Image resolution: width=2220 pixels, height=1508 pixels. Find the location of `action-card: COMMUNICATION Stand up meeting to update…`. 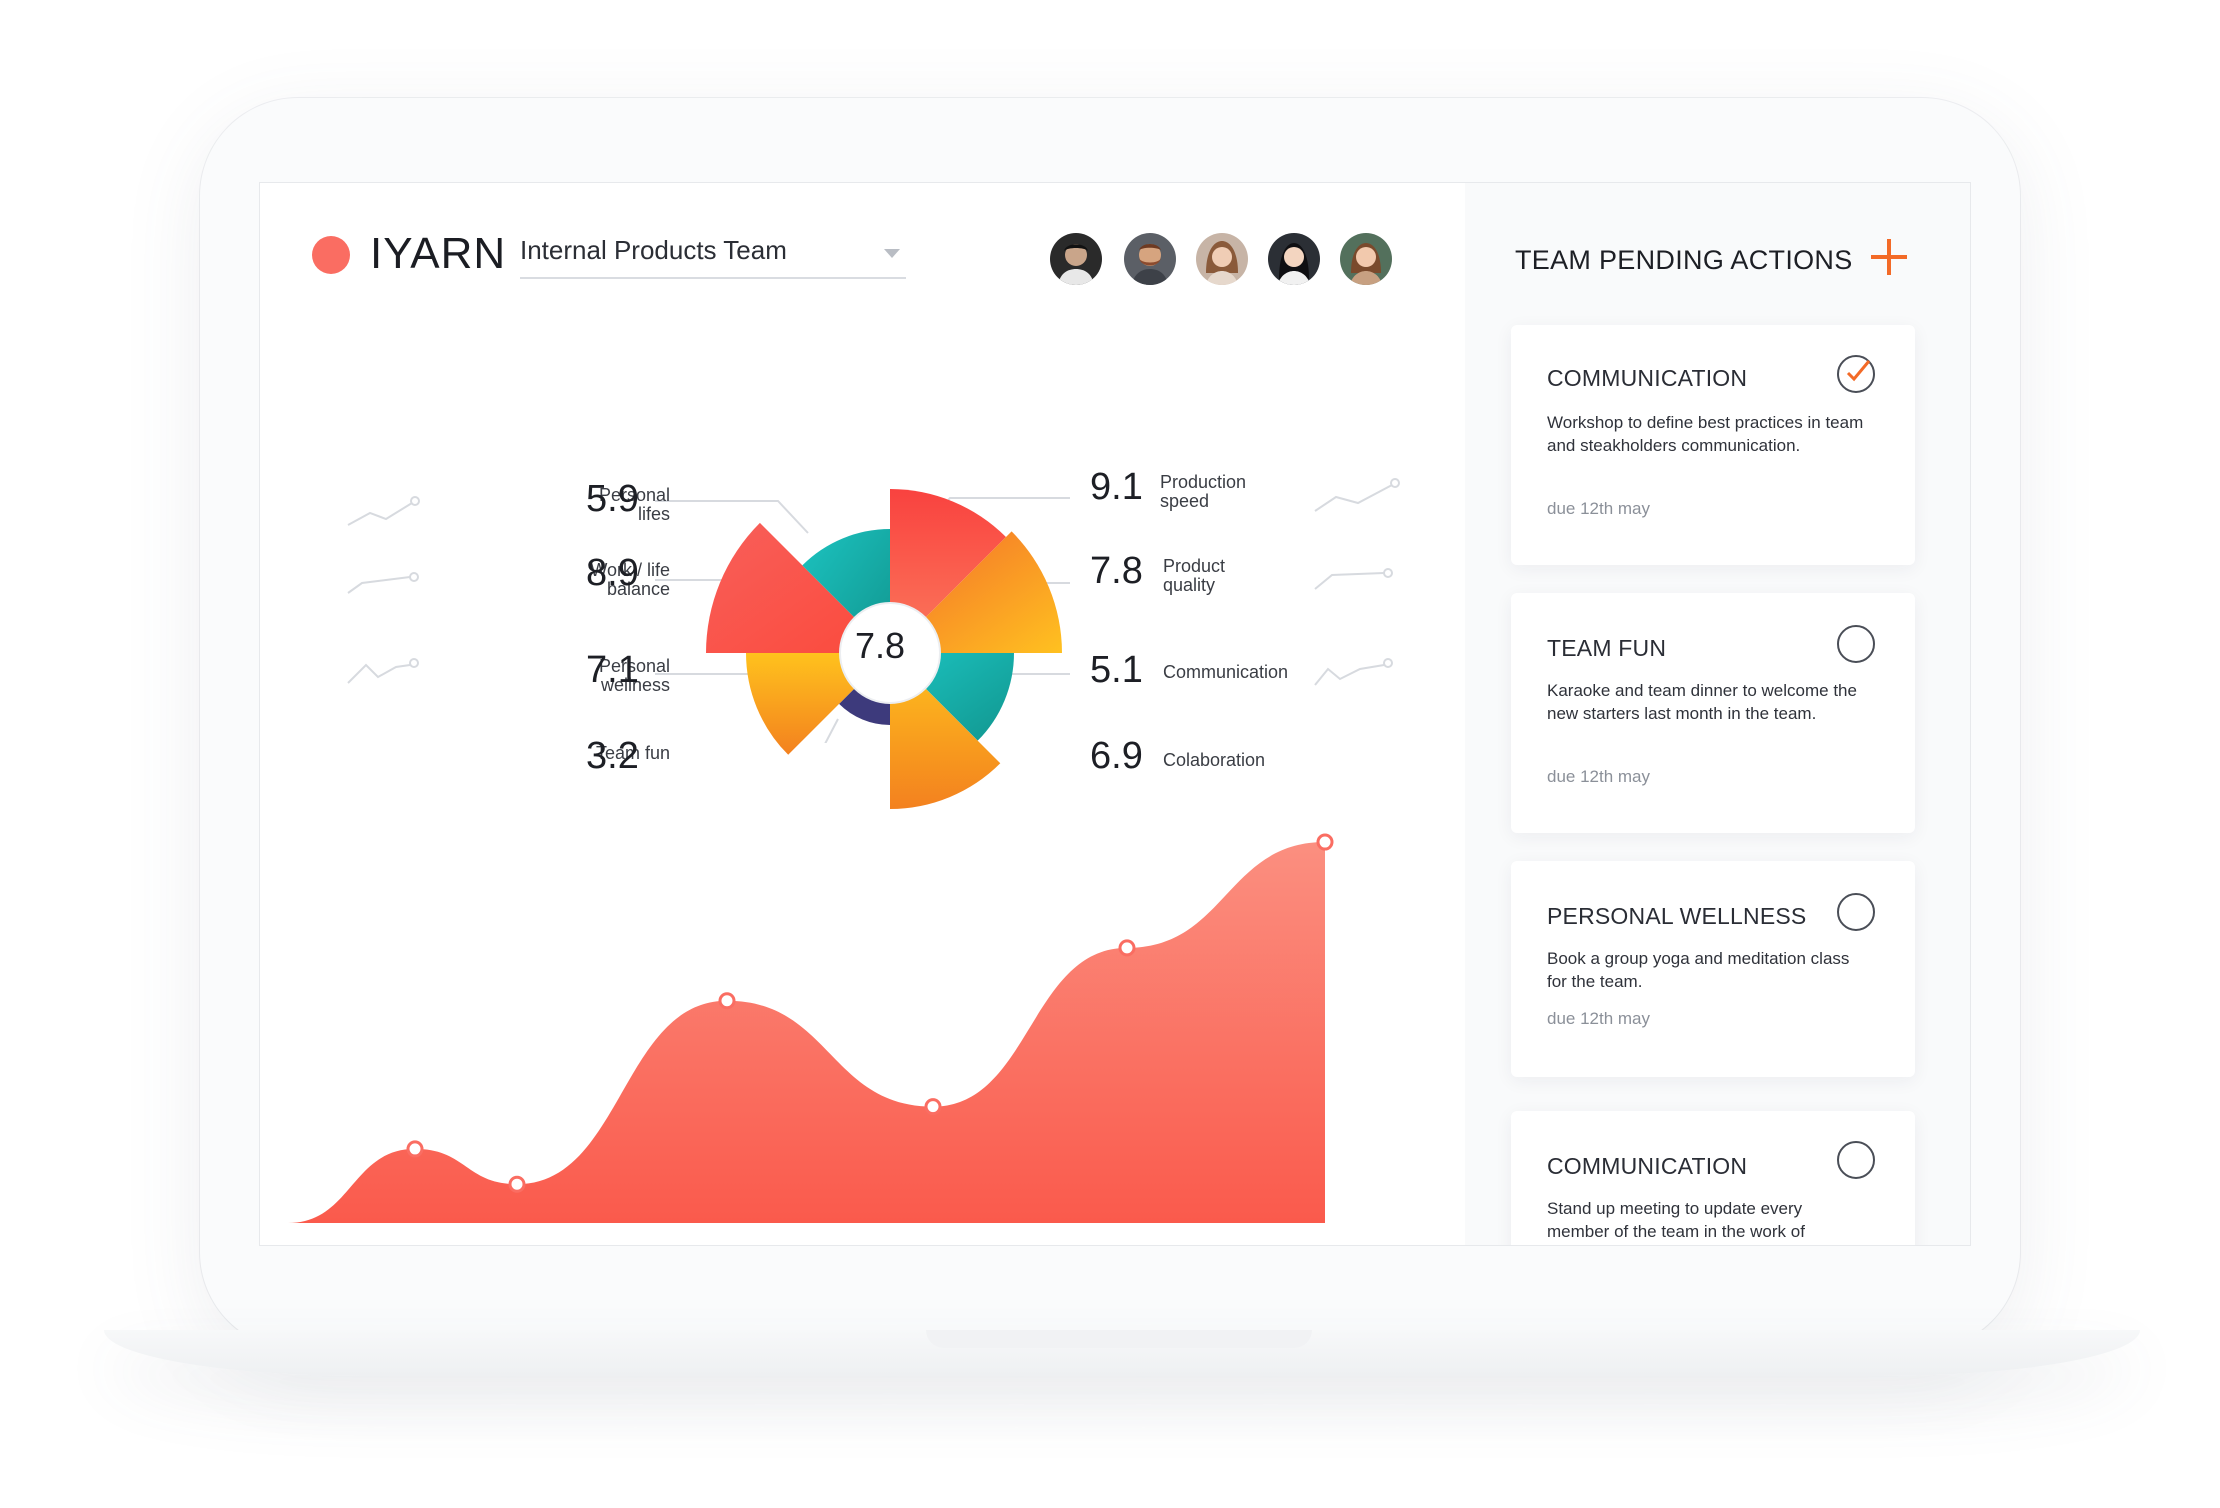

action-card: COMMUNICATION Stand up meeting to update… is located at coordinates (1713, 1178).